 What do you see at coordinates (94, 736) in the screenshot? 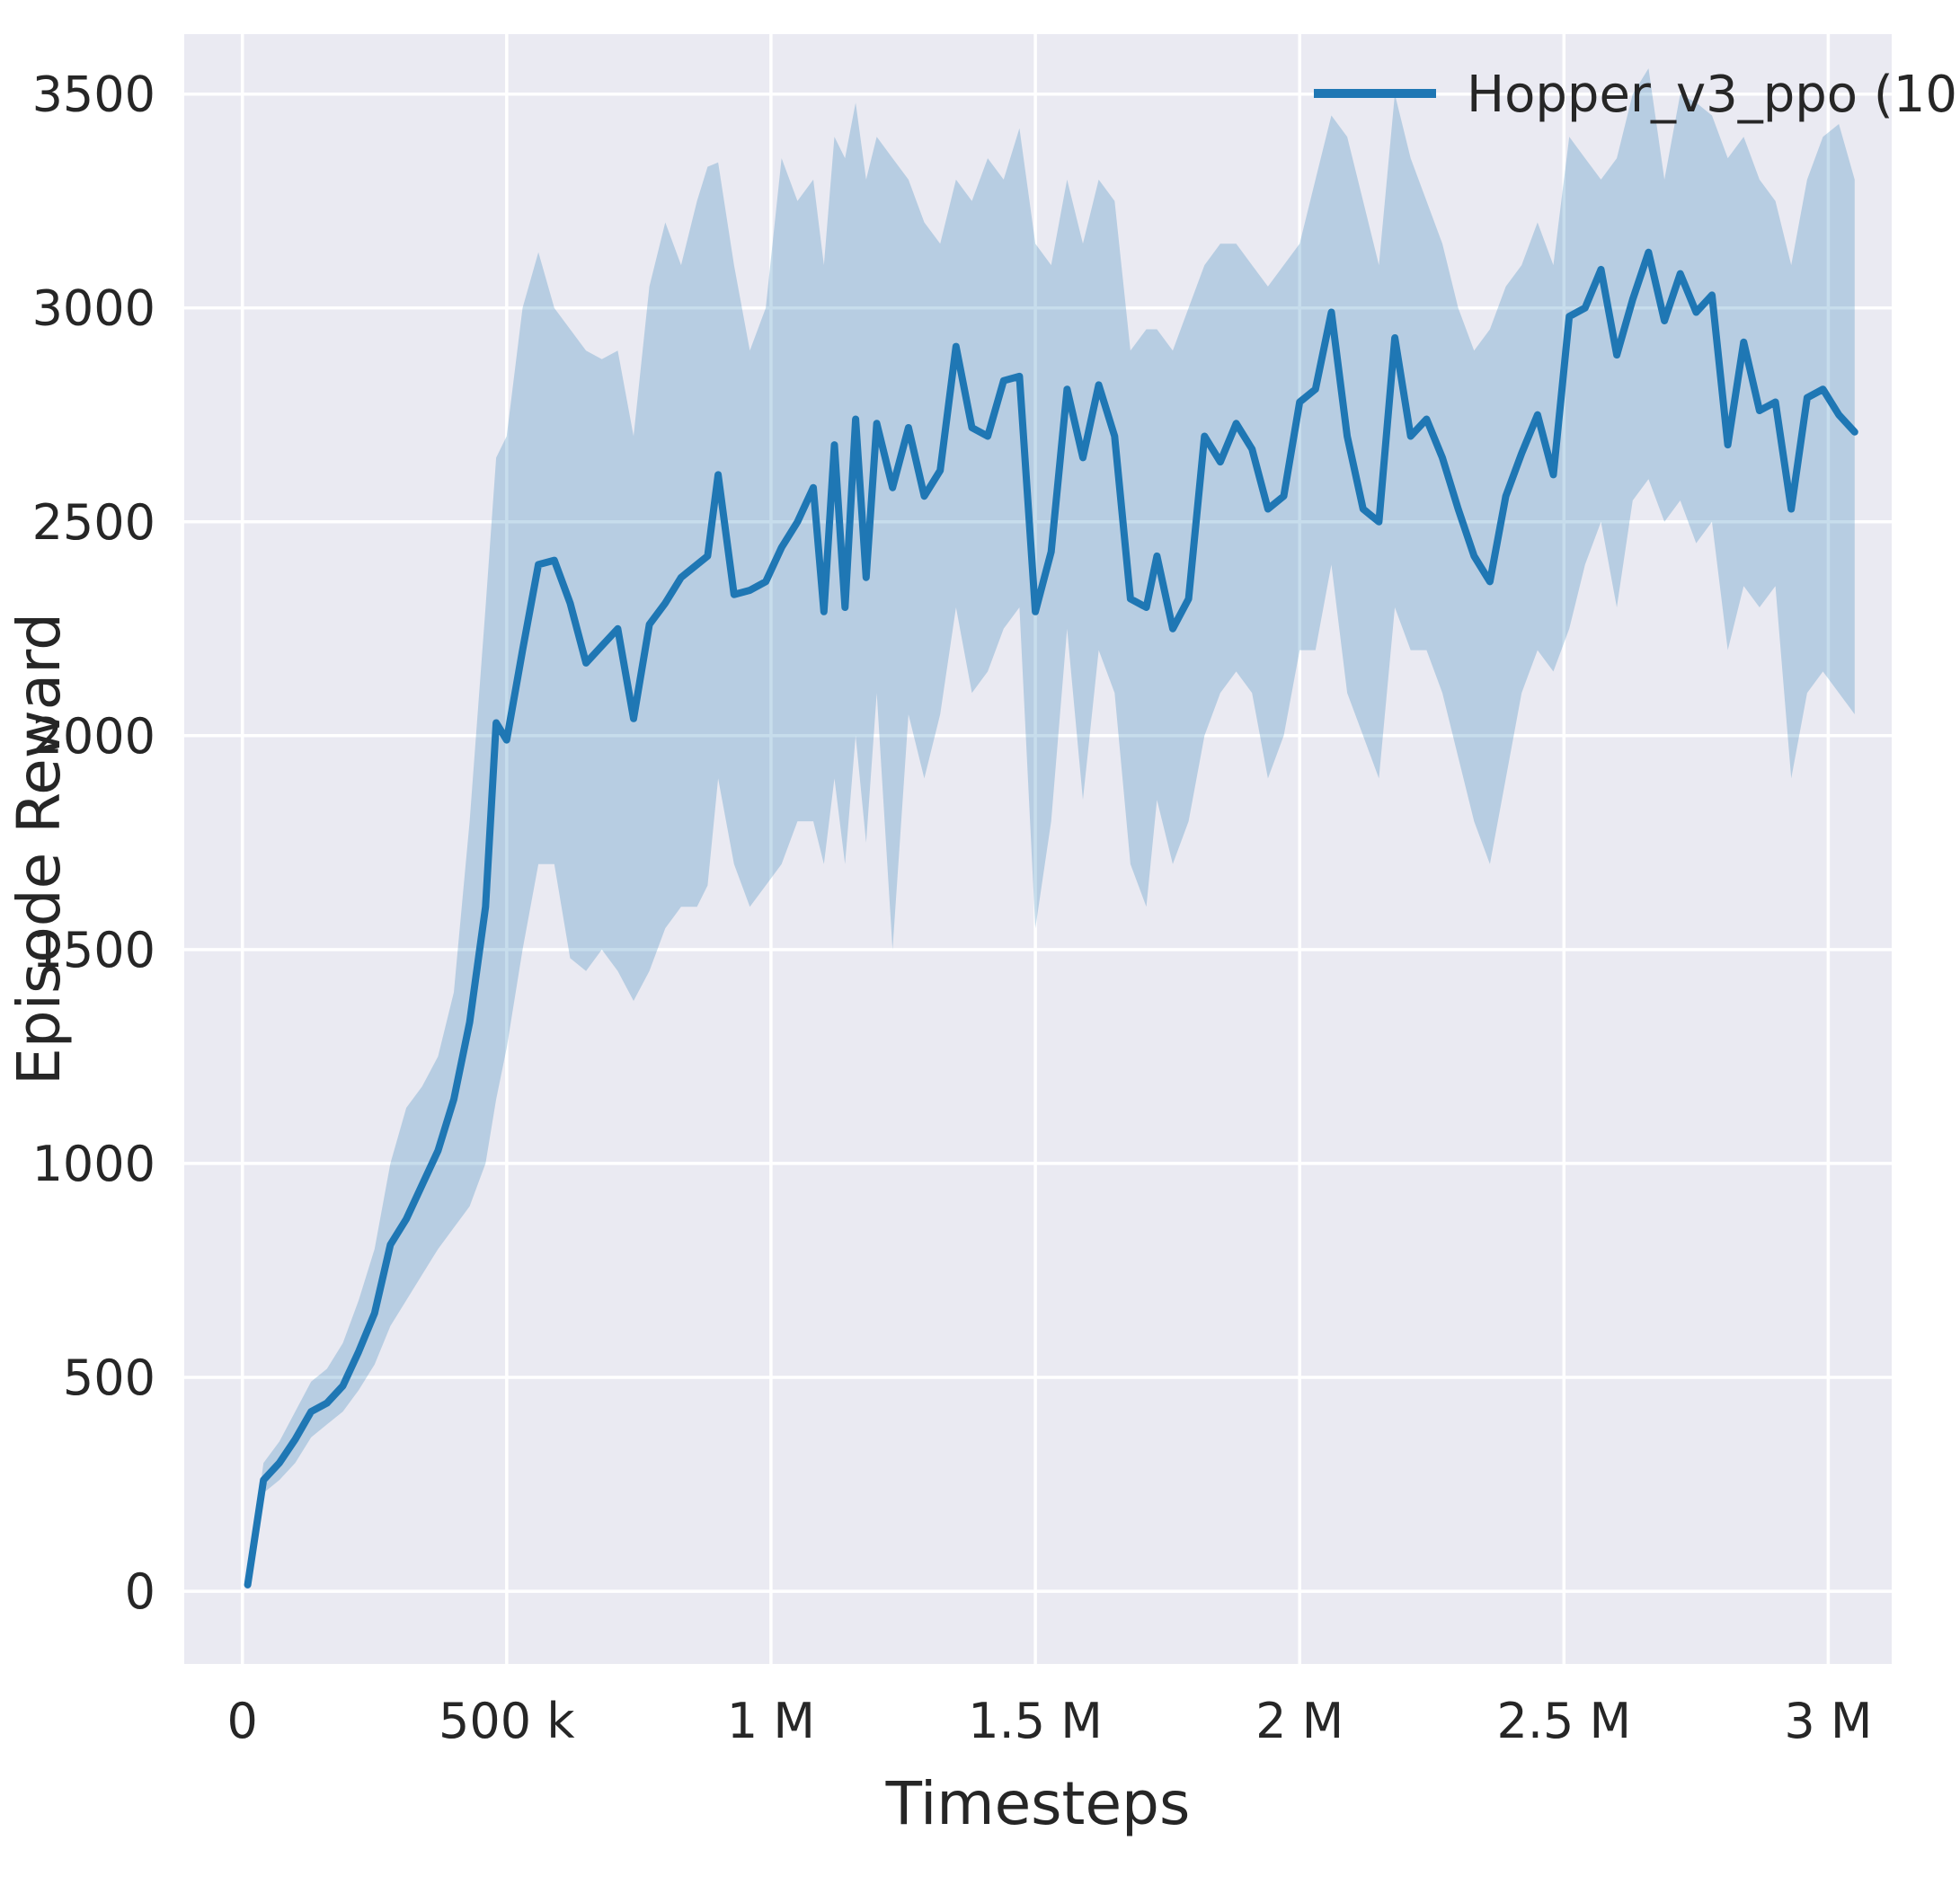
I see `y-tick-label: 2000` at bounding box center [94, 736].